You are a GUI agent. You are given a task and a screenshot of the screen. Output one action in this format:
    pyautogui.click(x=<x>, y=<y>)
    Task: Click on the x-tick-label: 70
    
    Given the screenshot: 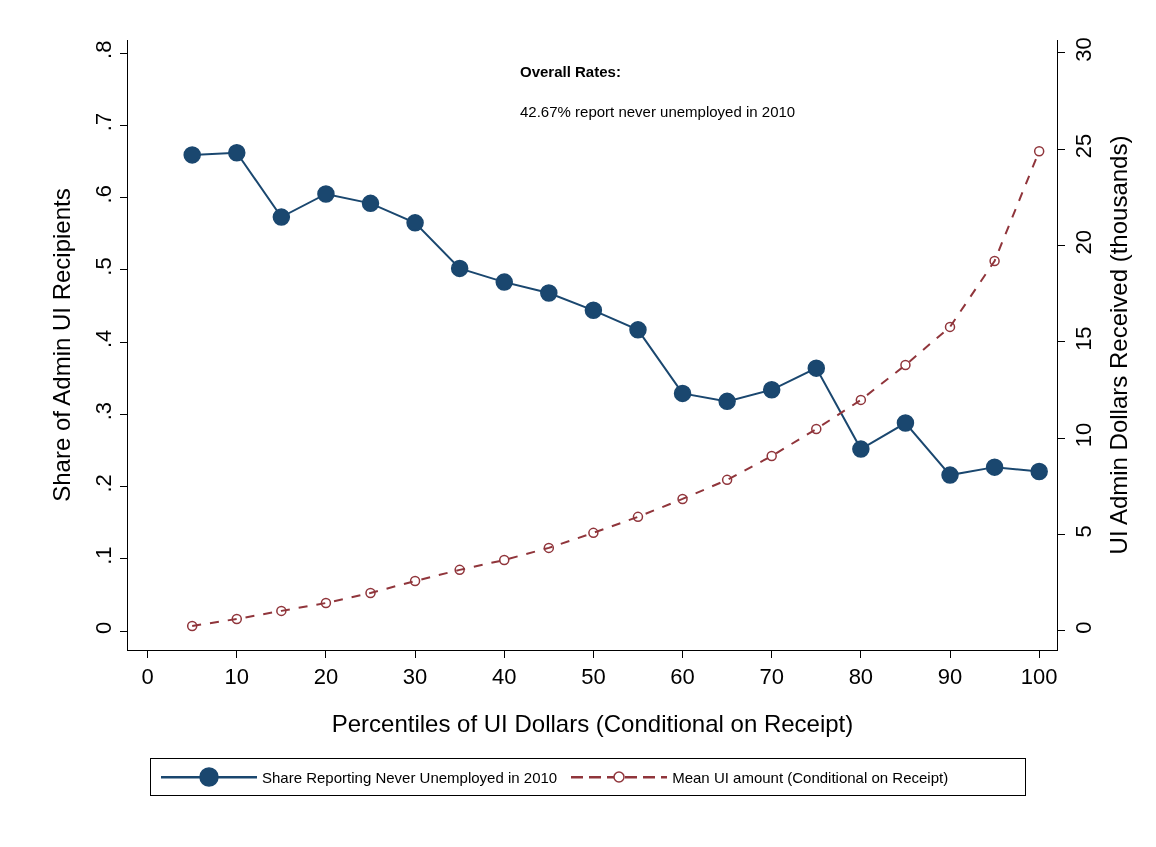 What is the action you would take?
    pyautogui.click(x=771, y=677)
    